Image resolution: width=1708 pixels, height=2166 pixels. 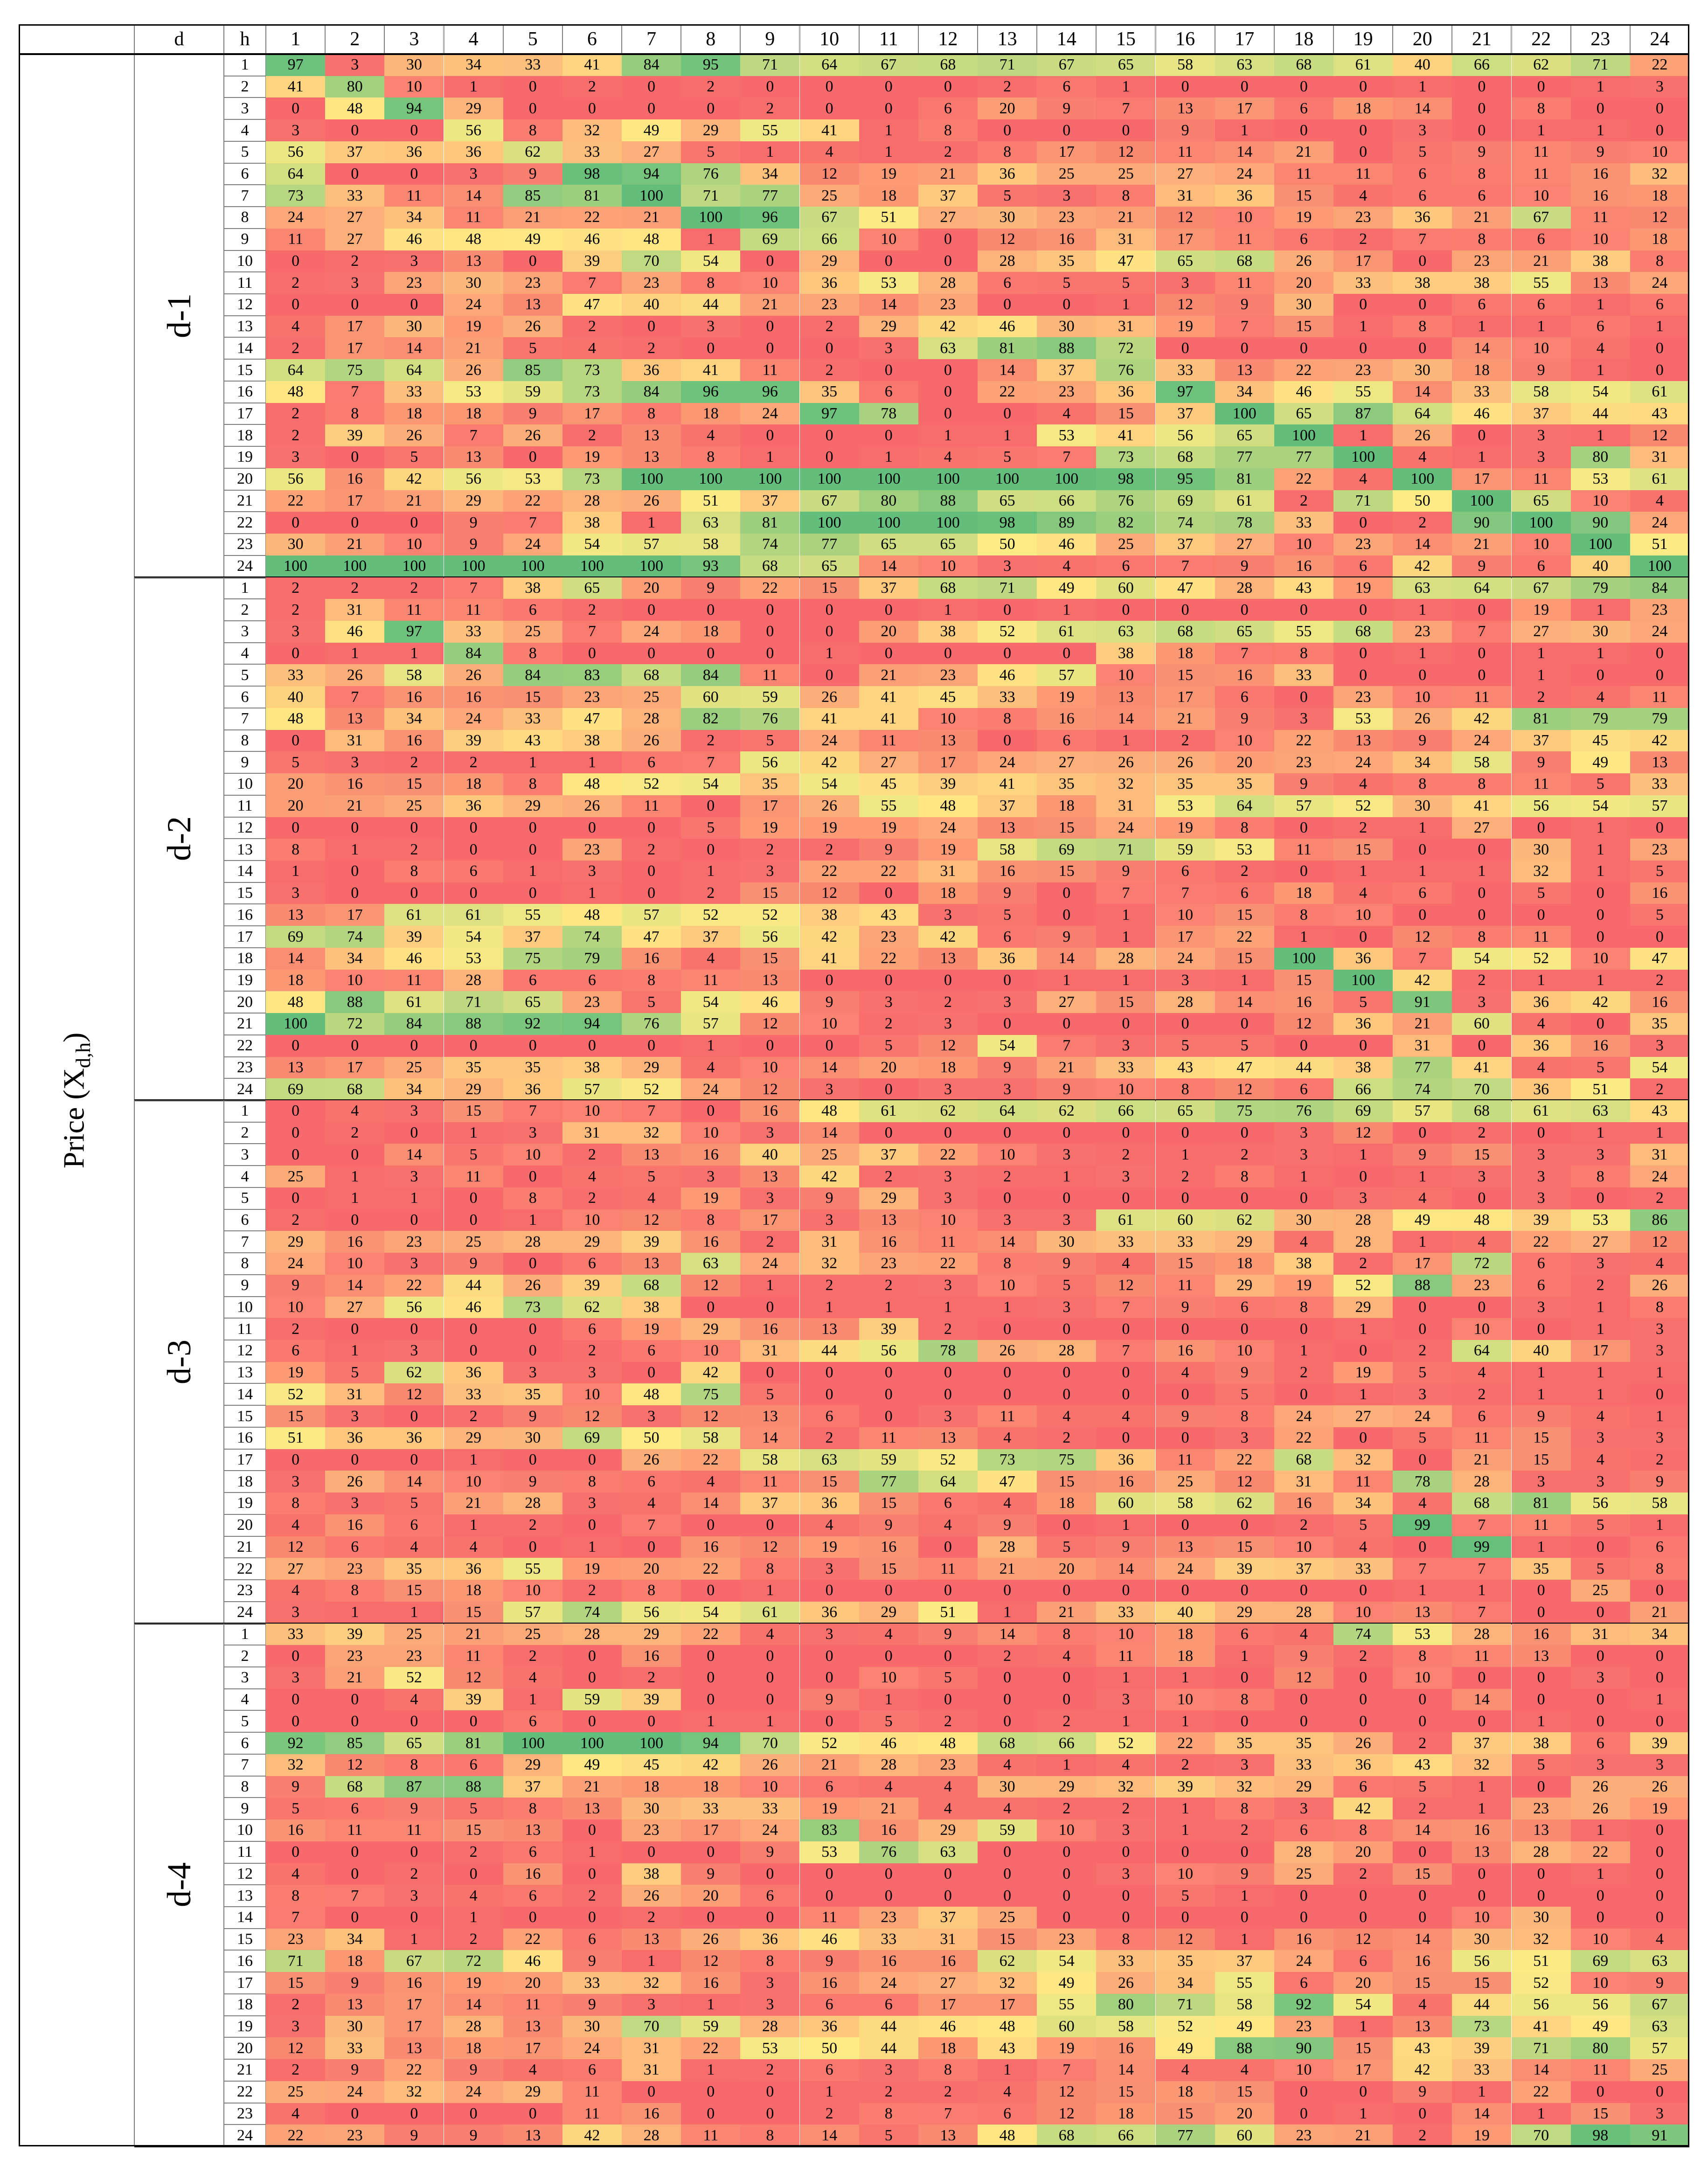 I want to click on heatmap-cell: 56, so click(x=770, y=762).